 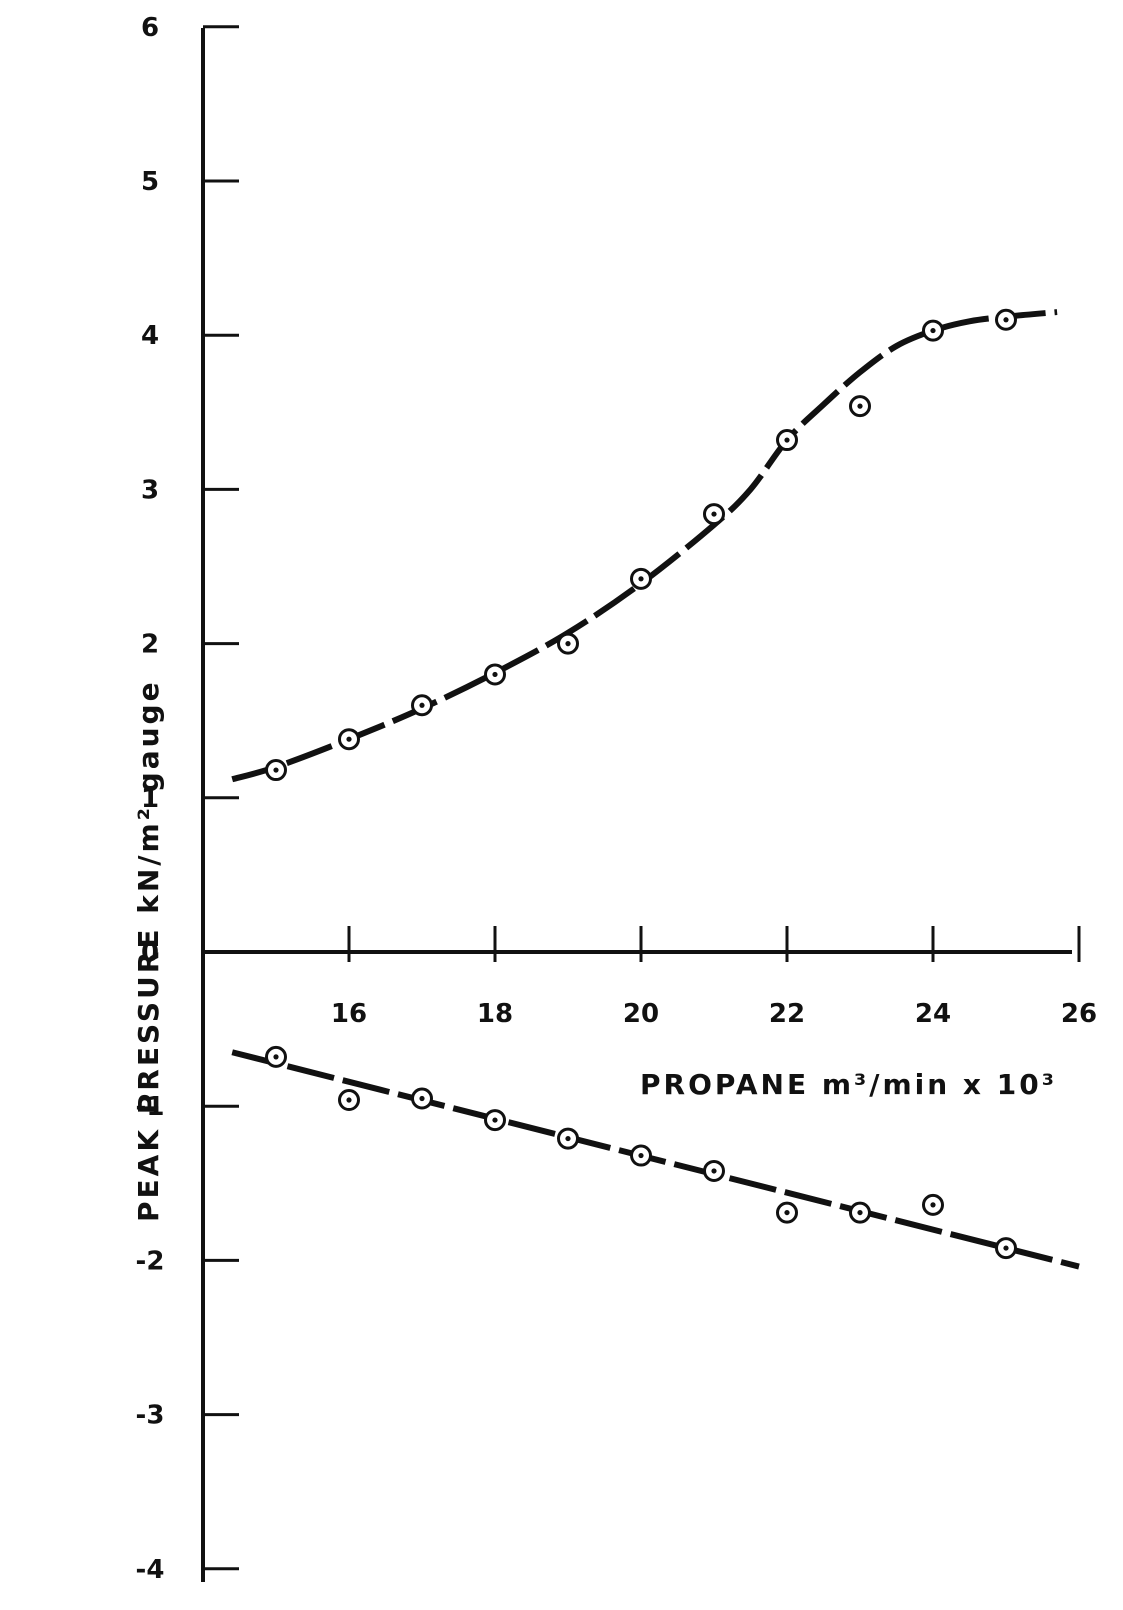 What do you see at coordinates (150, 1261) in the screenshot?
I see `y-tick-label: -2` at bounding box center [150, 1261].